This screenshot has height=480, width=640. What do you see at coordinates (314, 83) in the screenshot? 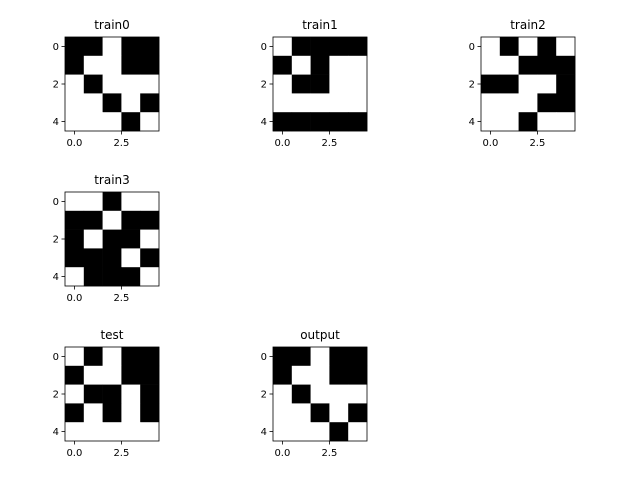
I see `panel-train1: train1 0.0 2.5 0 2 4` at bounding box center [314, 83].